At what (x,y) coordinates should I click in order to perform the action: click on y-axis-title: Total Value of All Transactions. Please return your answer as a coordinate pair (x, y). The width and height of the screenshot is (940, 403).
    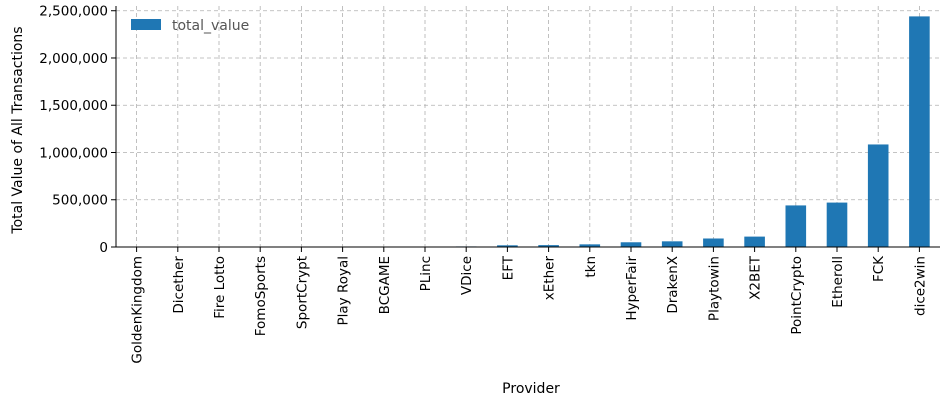
    Looking at the image, I should click on (18, 130).